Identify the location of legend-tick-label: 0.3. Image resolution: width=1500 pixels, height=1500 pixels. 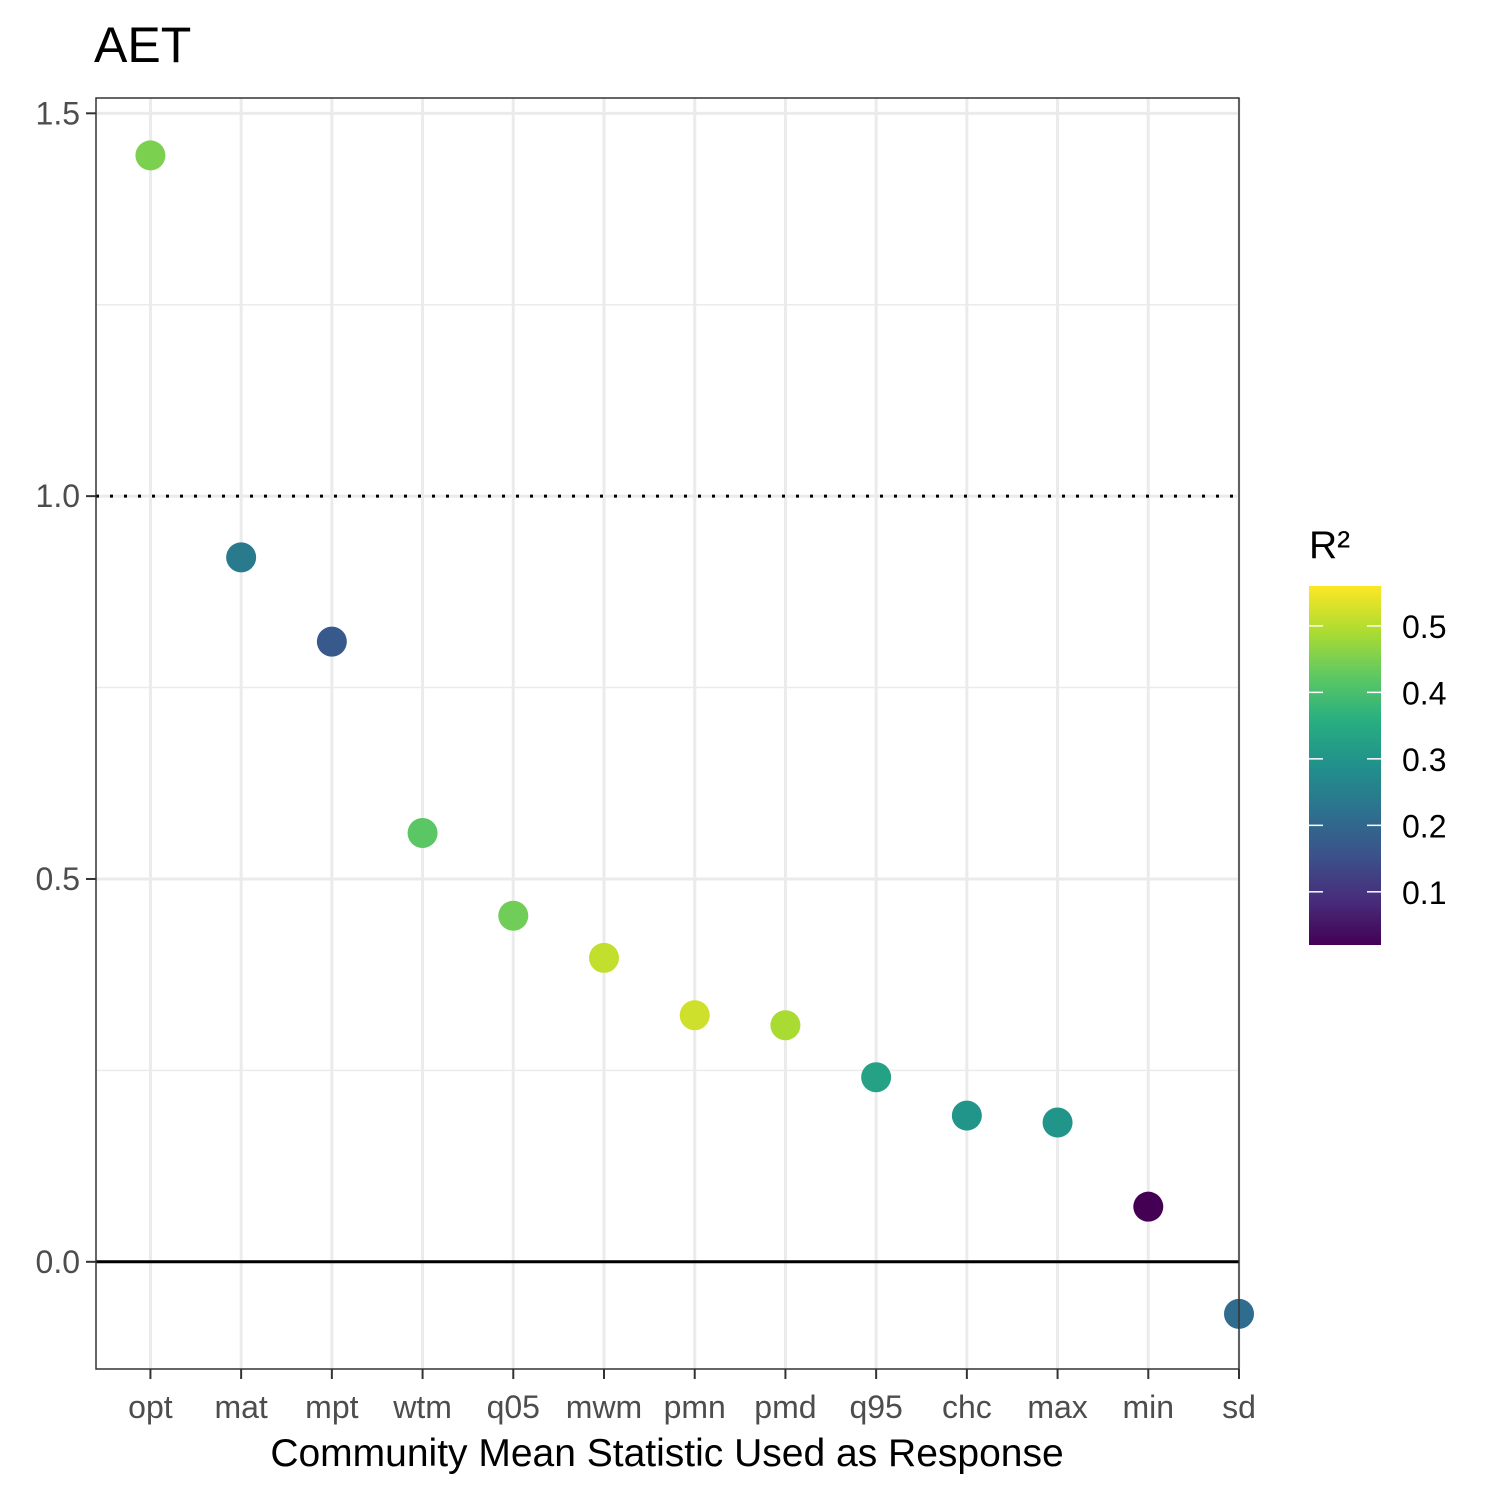
(1424, 760).